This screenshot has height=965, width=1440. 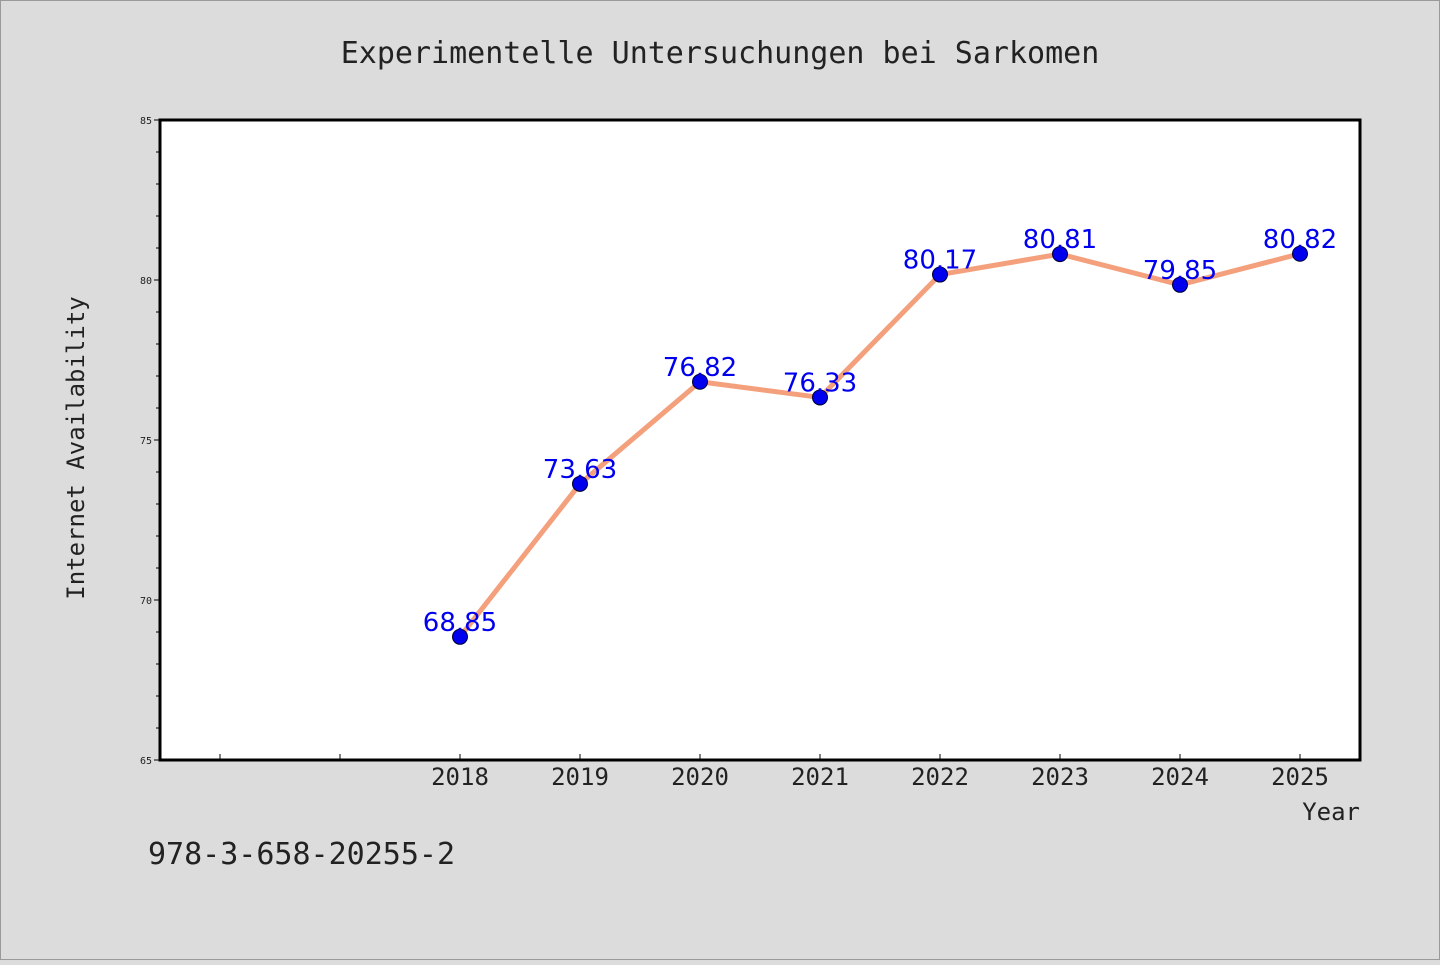 I want to click on x-axis-label: Year, so click(x=1331, y=812).